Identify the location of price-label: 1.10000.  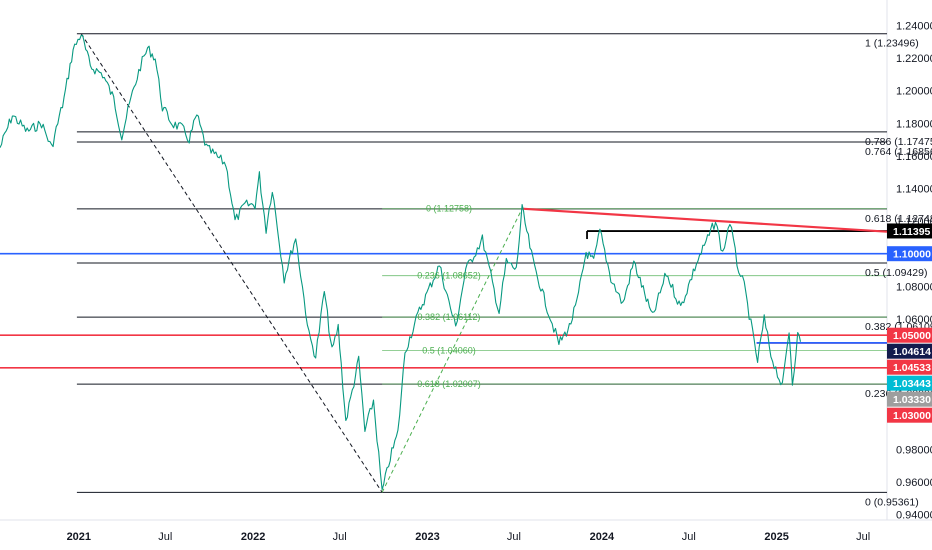
(912, 255).